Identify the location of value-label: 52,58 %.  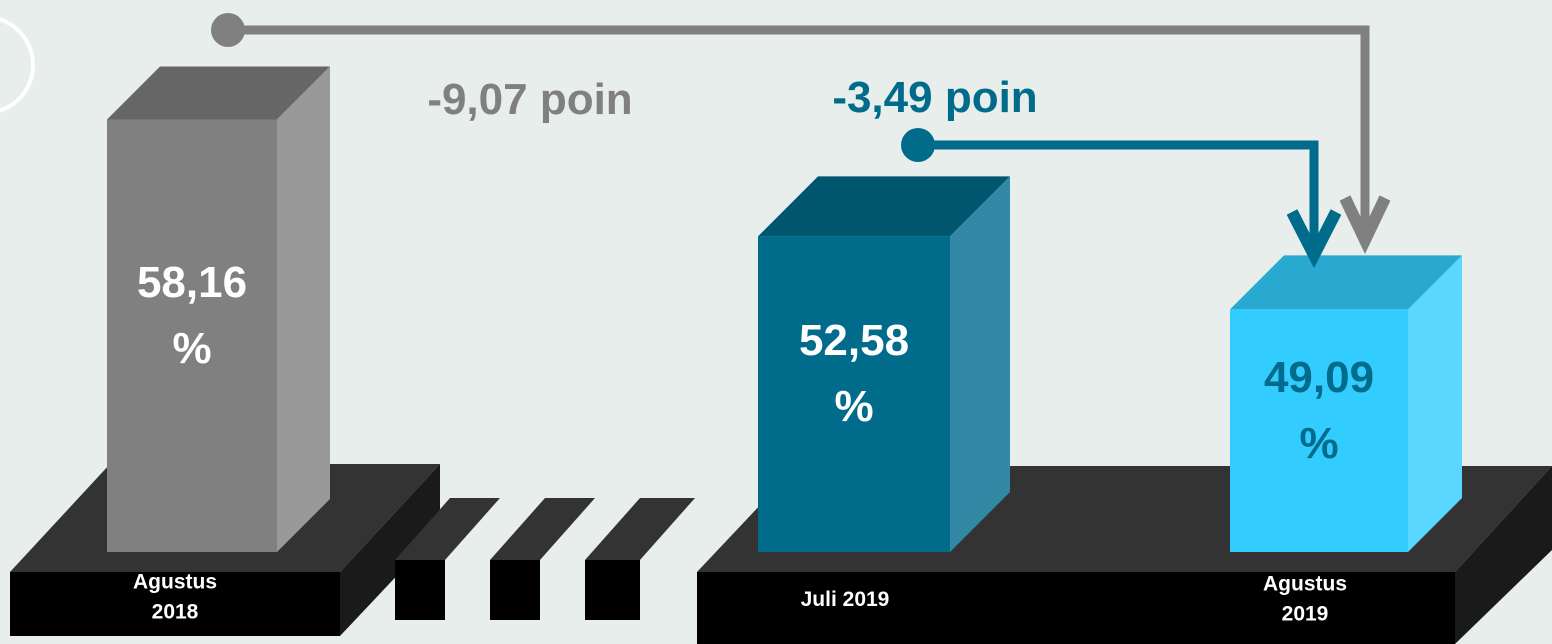
(854, 374).